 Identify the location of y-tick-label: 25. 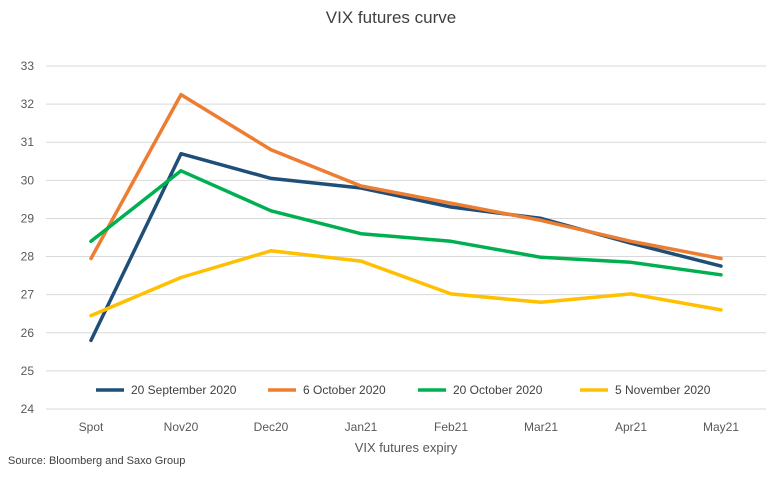
(28, 371).